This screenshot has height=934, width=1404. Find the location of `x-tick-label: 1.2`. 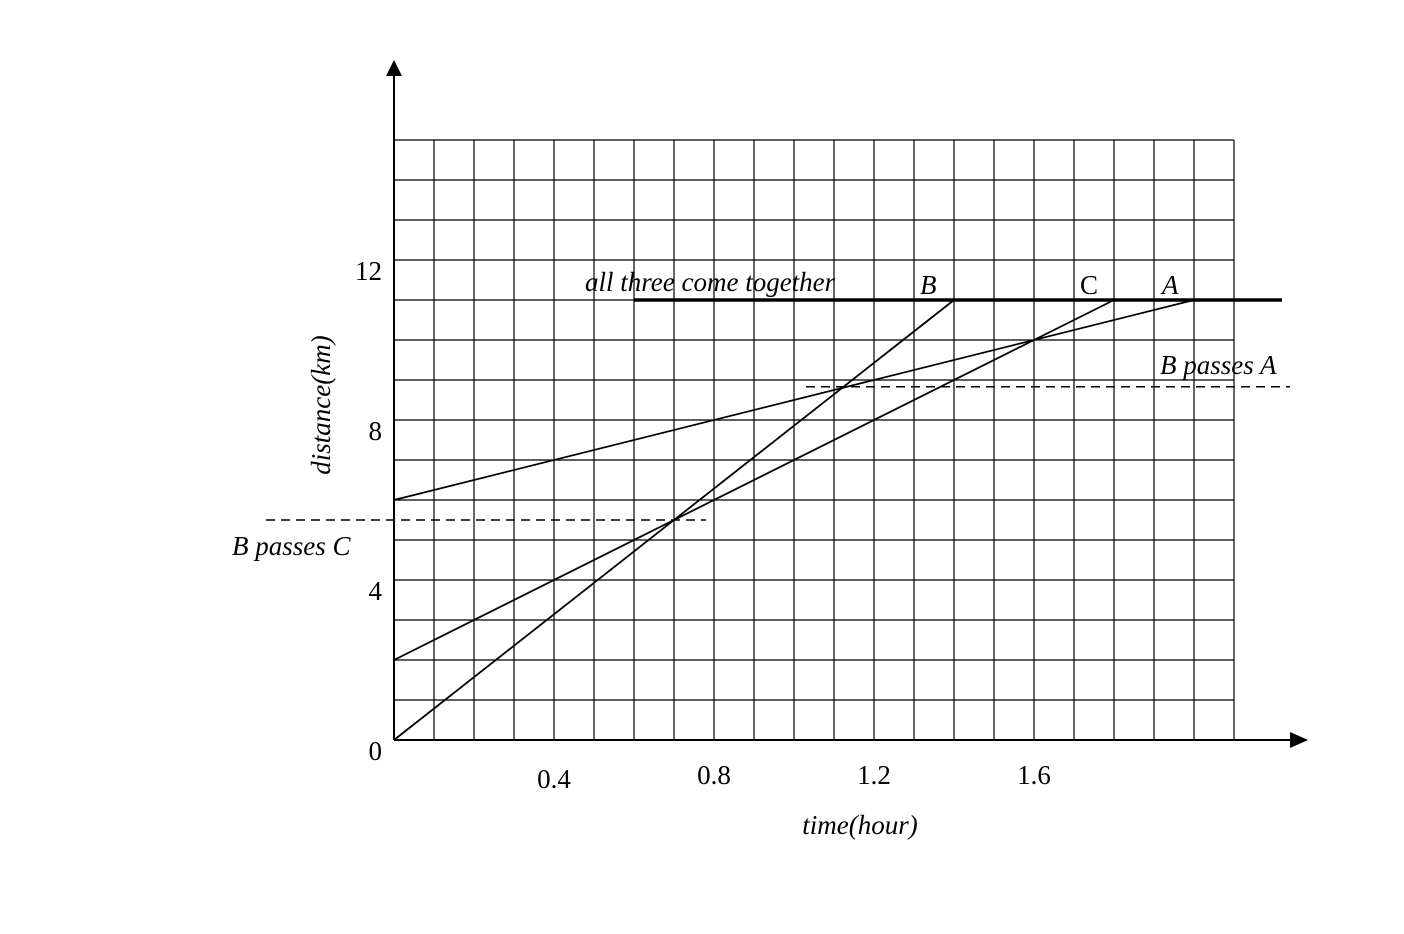

x-tick-label: 1.2 is located at coordinates (874, 775).